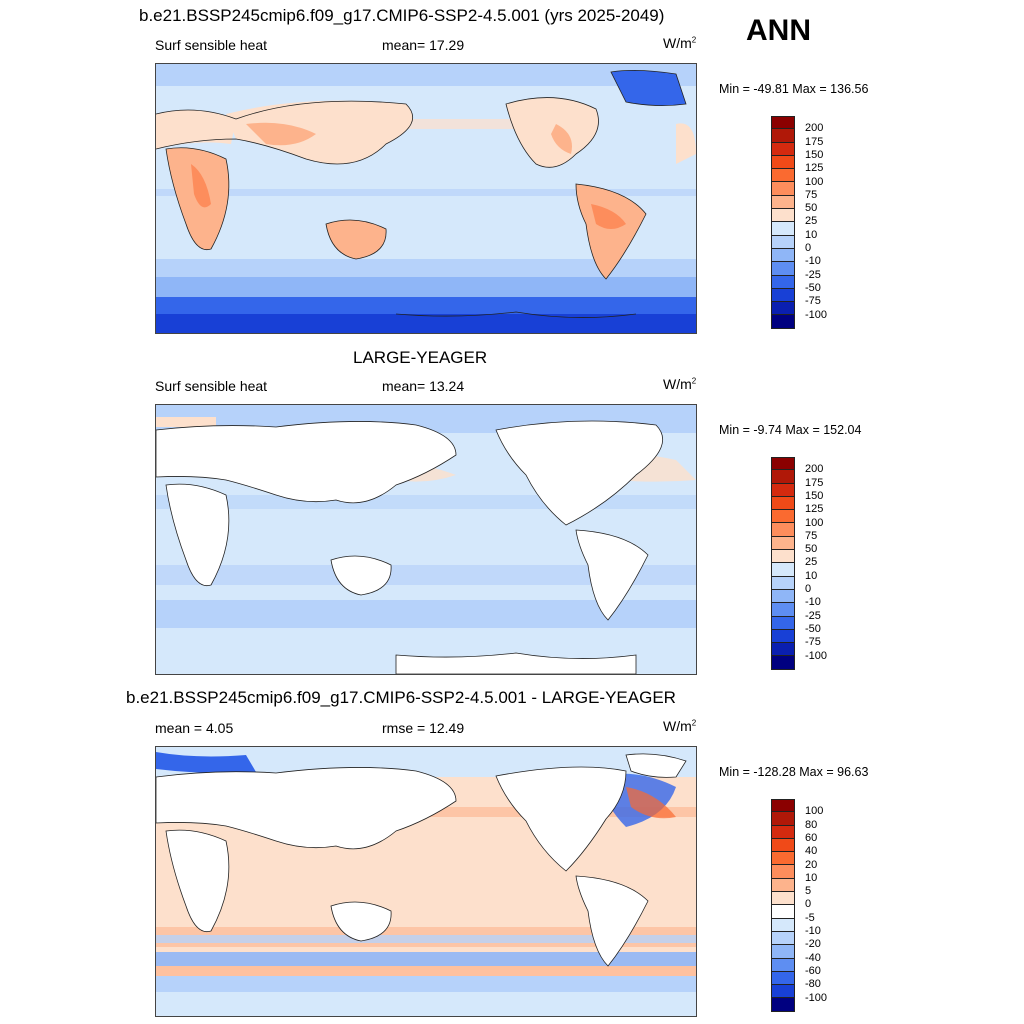 The height and width of the screenshot is (1024, 1024). Describe the element at coordinates (211, 45) in the screenshot. I see `panel1-variable-label: Surf sensible heat` at that location.